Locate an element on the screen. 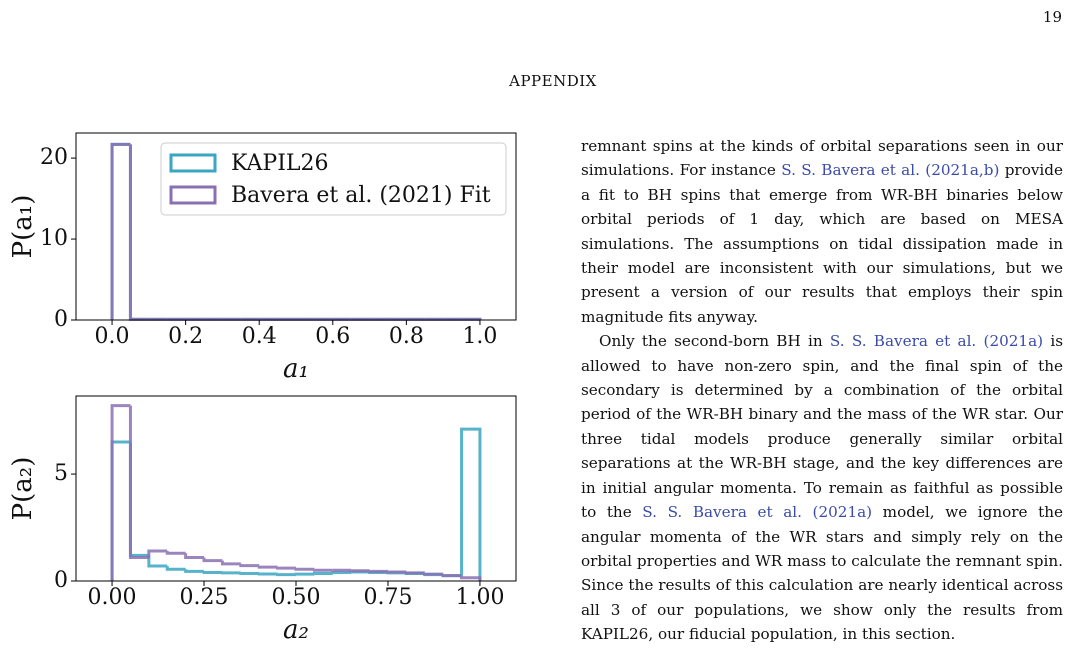 The height and width of the screenshot is (672, 1070). x-tick-label: 0.75 is located at coordinates (387, 597).